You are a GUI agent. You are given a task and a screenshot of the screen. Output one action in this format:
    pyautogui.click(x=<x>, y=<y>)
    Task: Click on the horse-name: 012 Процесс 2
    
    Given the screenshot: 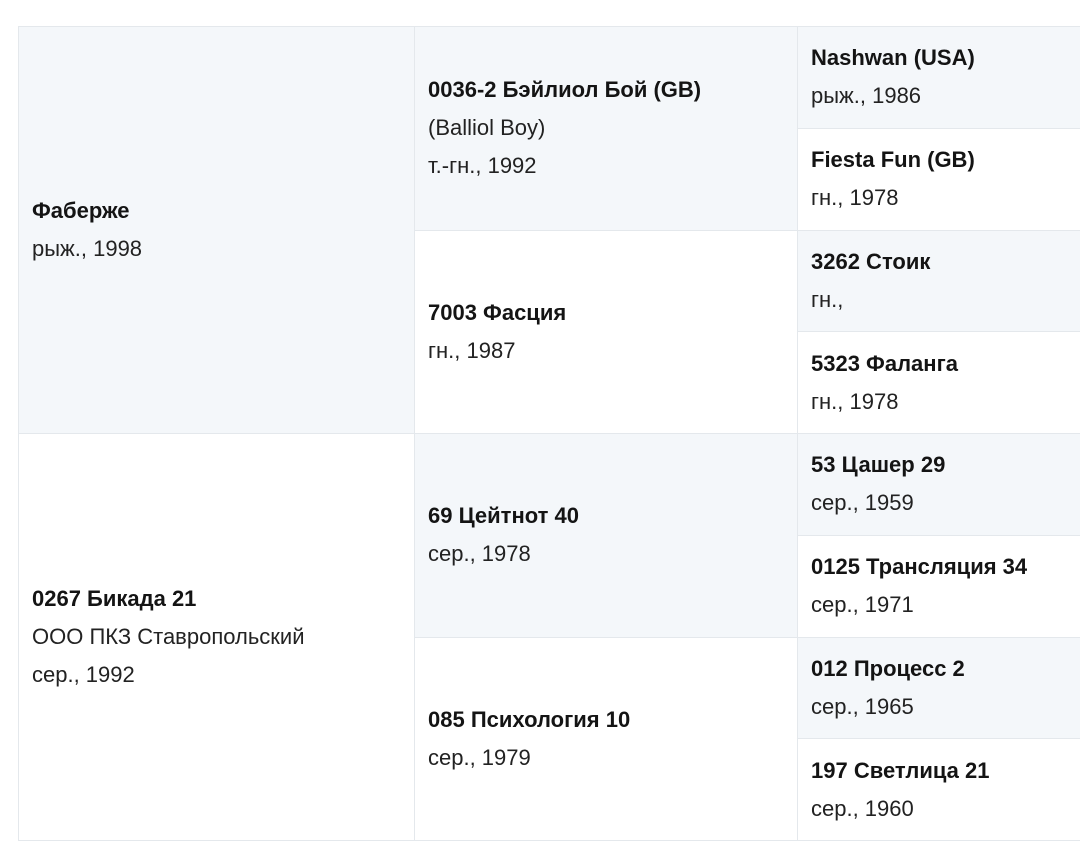 What is the action you would take?
    pyautogui.click(x=888, y=668)
    